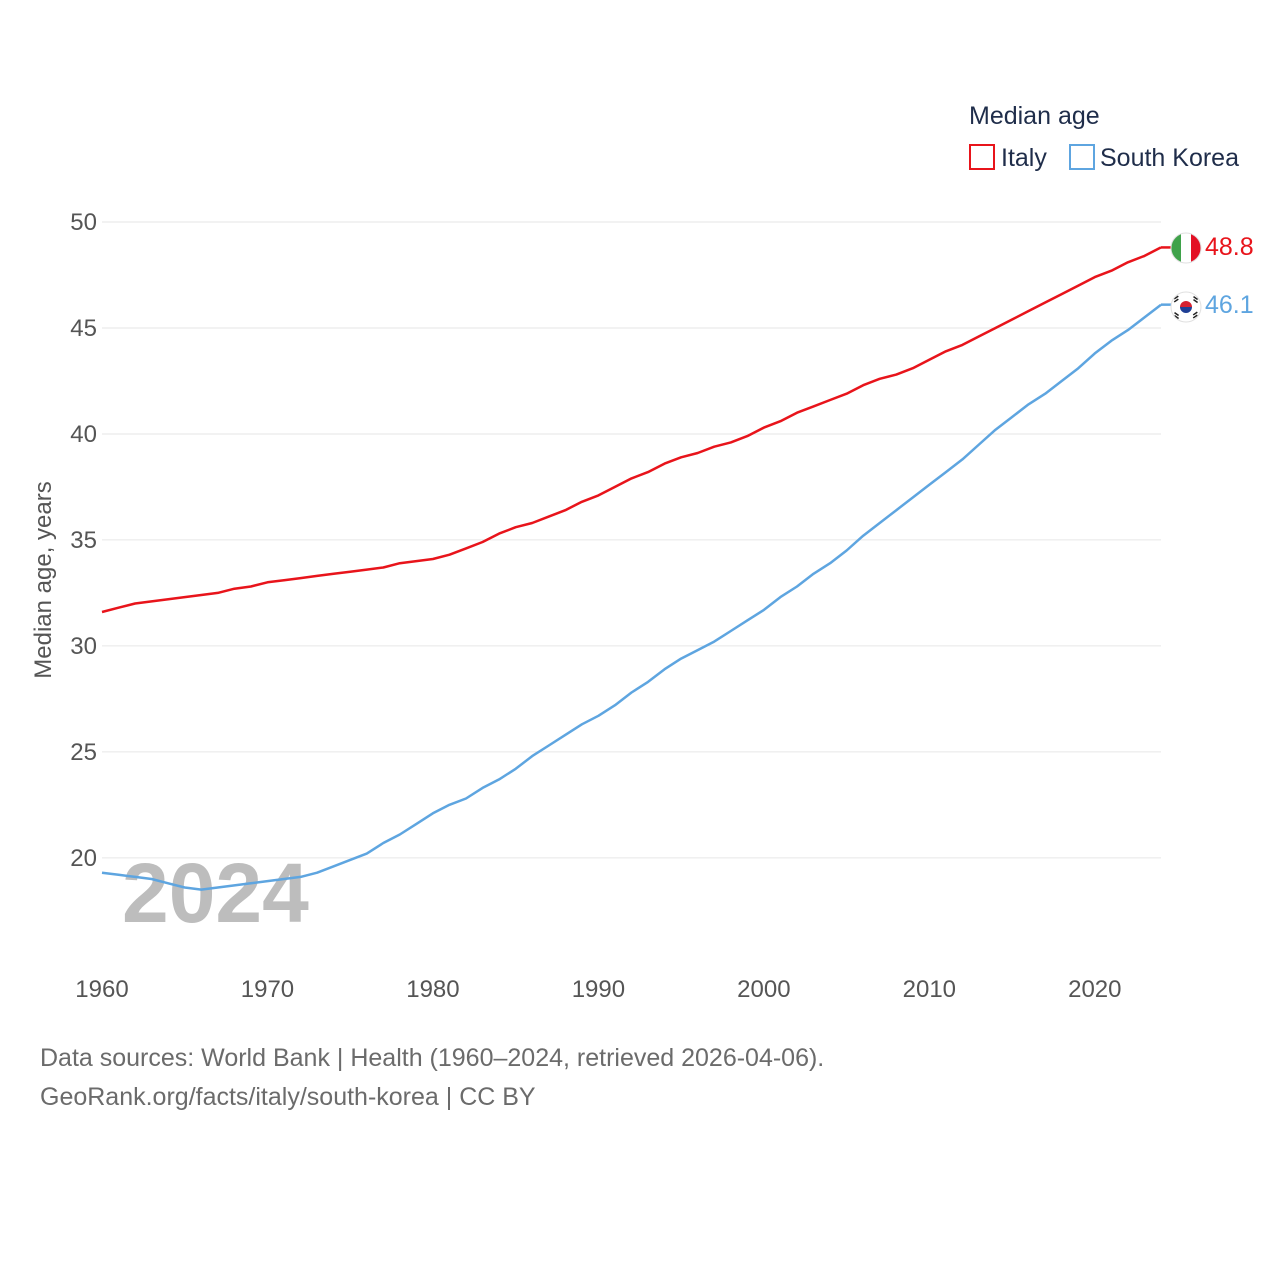  Describe the element at coordinates (929, 989) in the screenshot. I see `x-tick-label: 2010` at that location.